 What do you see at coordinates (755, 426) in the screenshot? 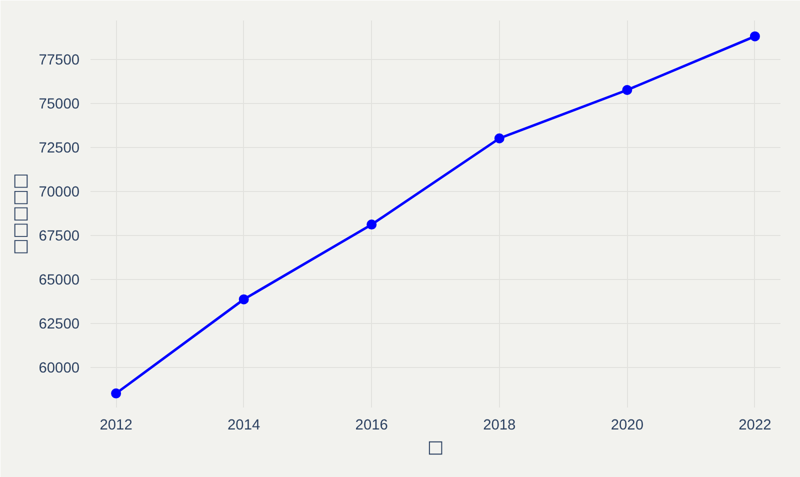
I see `x-tick-label: 2022` at bounding box center [755, 426].